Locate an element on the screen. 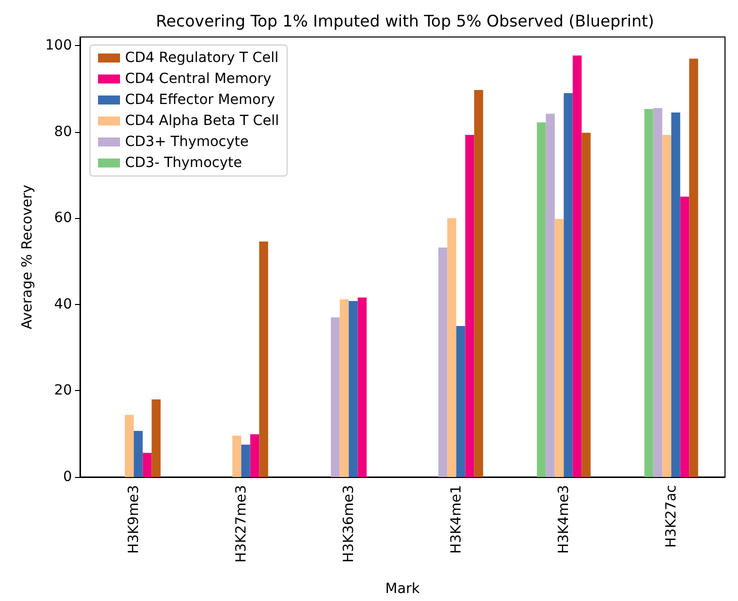 This screenshot has height=601, width=738. legend-label: CD4 Effector Memory is located at coordinates (200, 100).